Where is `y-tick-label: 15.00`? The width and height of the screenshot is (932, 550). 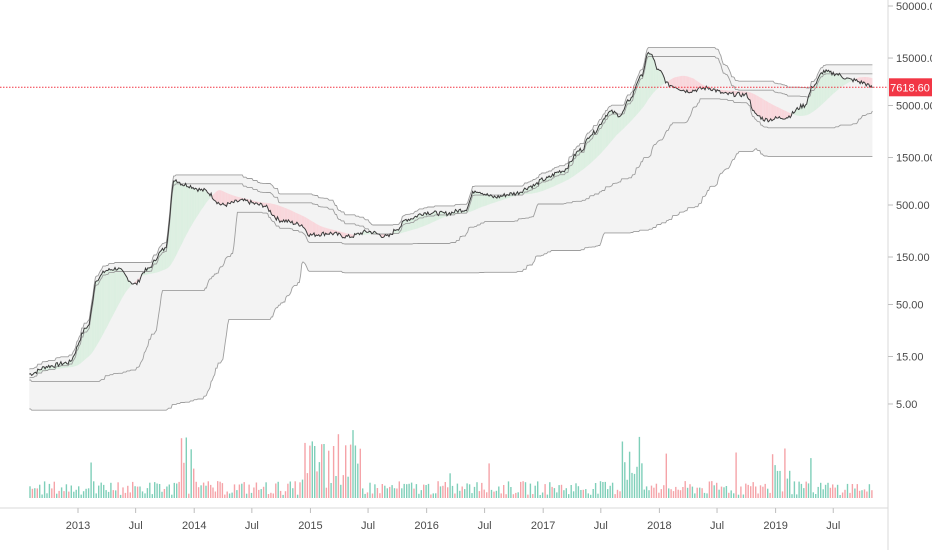
y-tick-label: 15.00 is located at coordinates (910, 358).